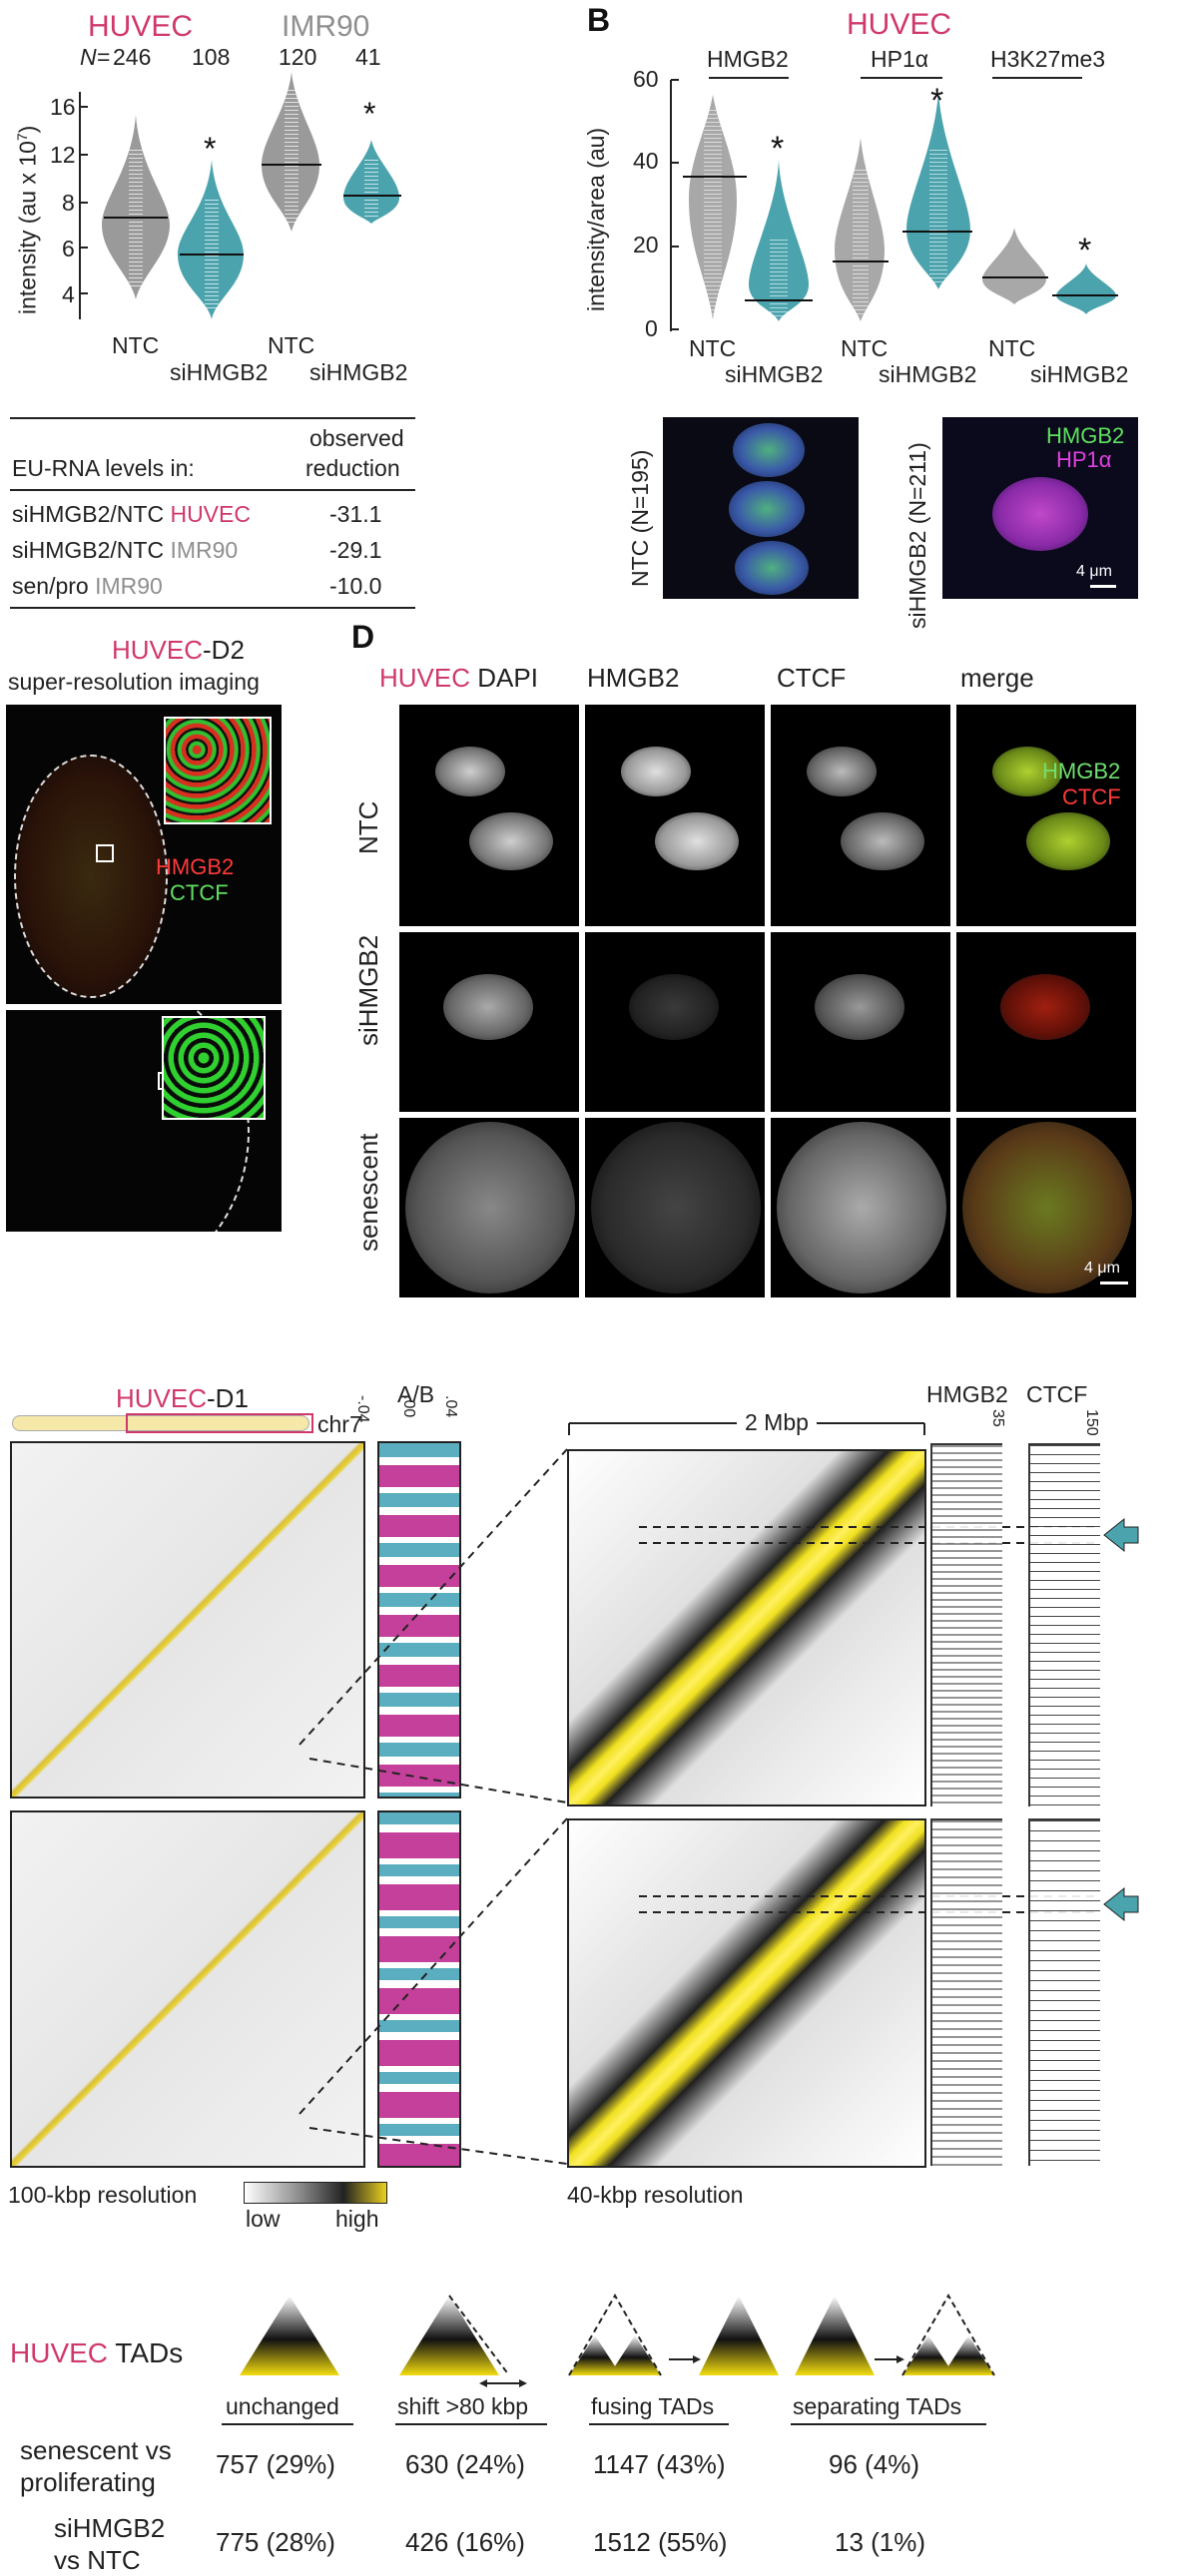 This screenshot has height=2576, width=1196. I want to click on res-left: 100-kbp resolution, so click(103, 2195).